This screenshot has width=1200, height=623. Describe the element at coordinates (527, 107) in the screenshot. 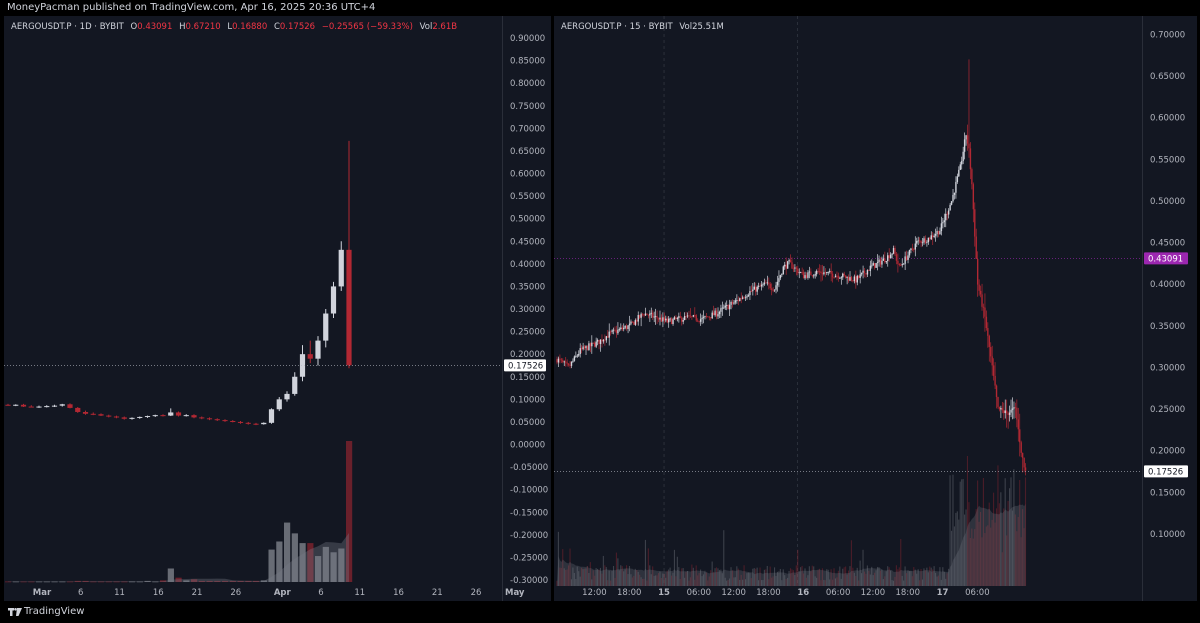

I see `y-tick-label: 0.75000` at that location.